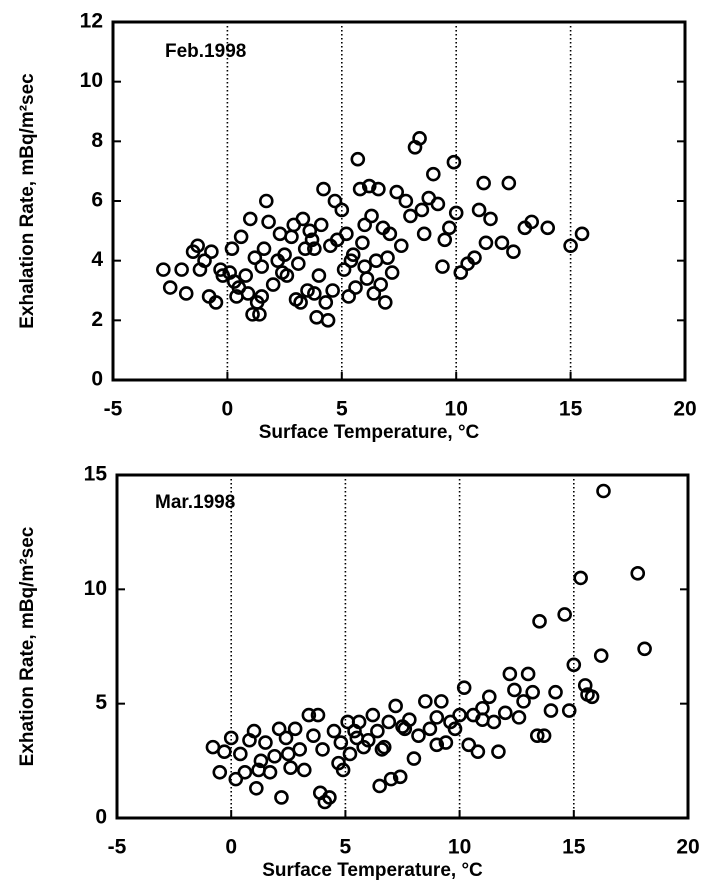  Describe the element at coordinates (97, 140) in the screenshot. I see `y-tick-label: 8` at that location.